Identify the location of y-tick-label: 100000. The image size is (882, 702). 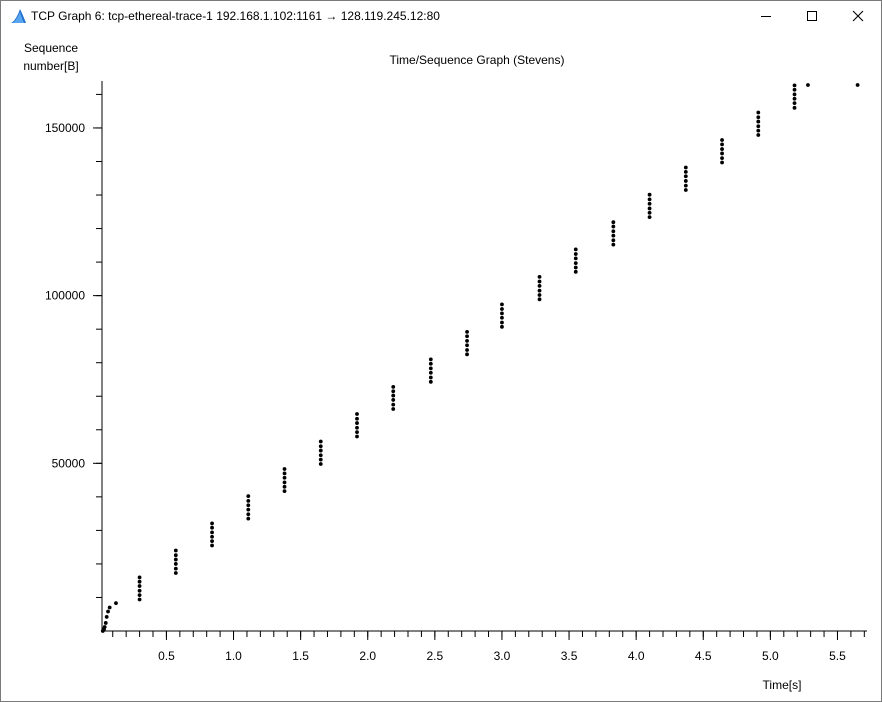
(65, 296).